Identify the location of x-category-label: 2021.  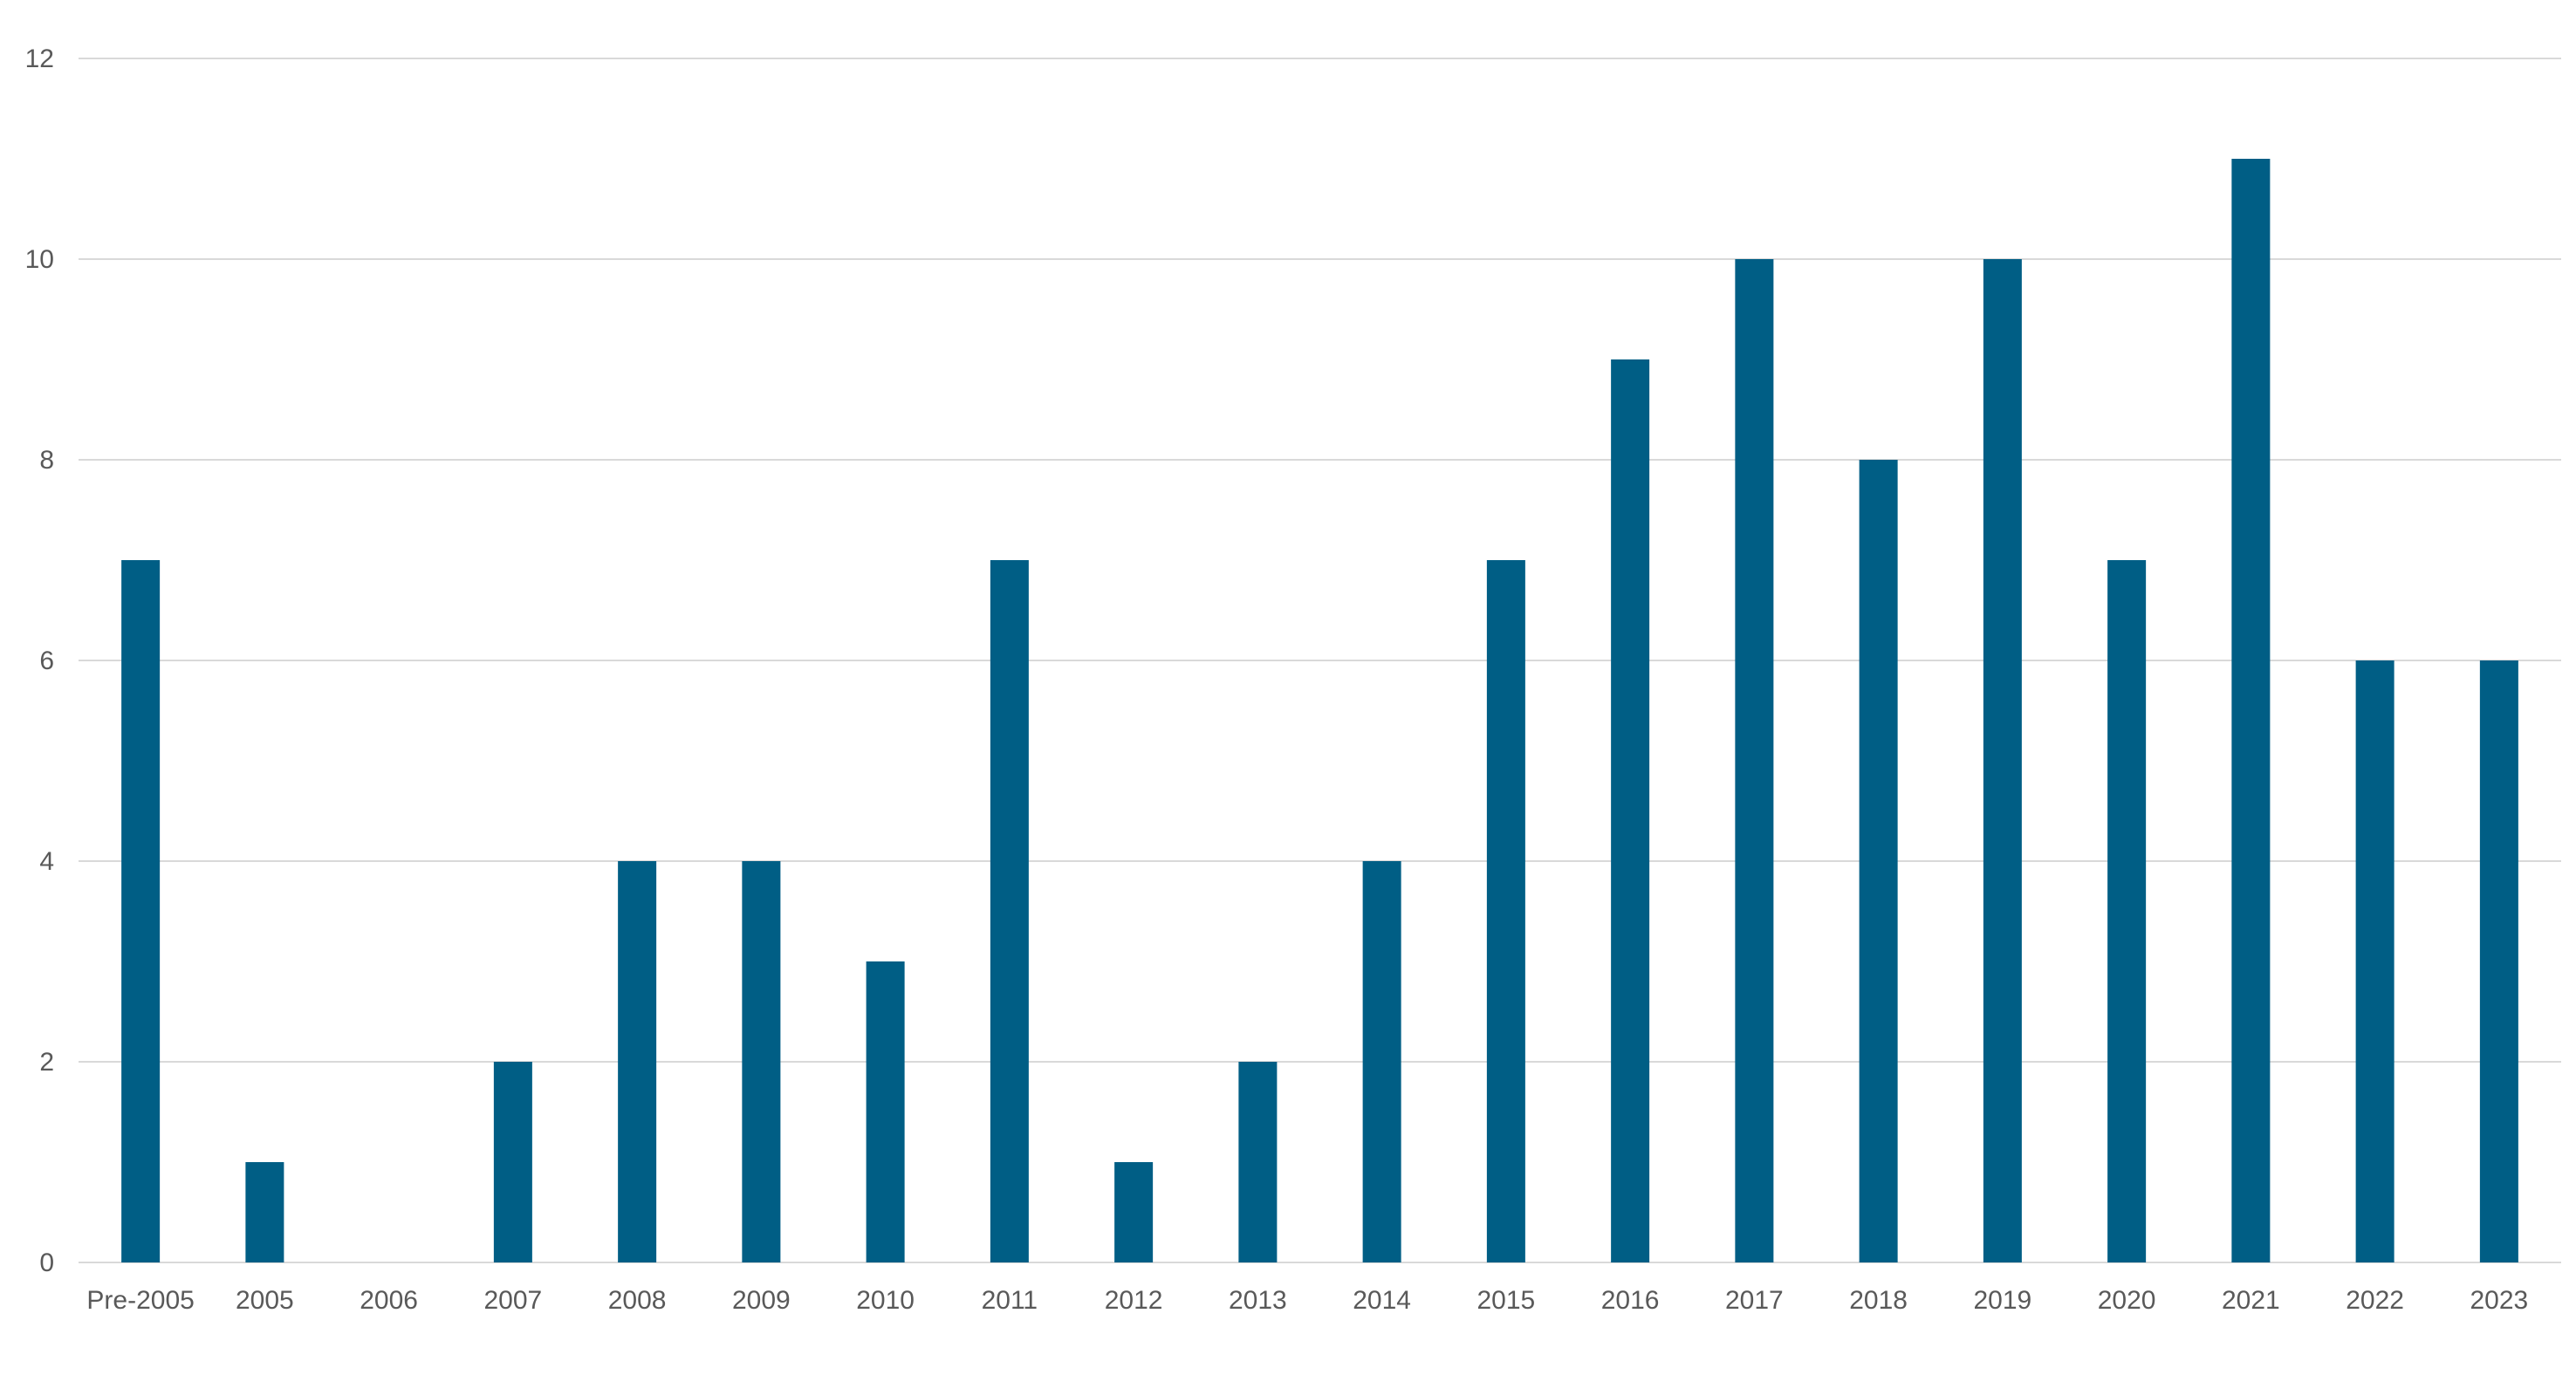
(2251, 1300).